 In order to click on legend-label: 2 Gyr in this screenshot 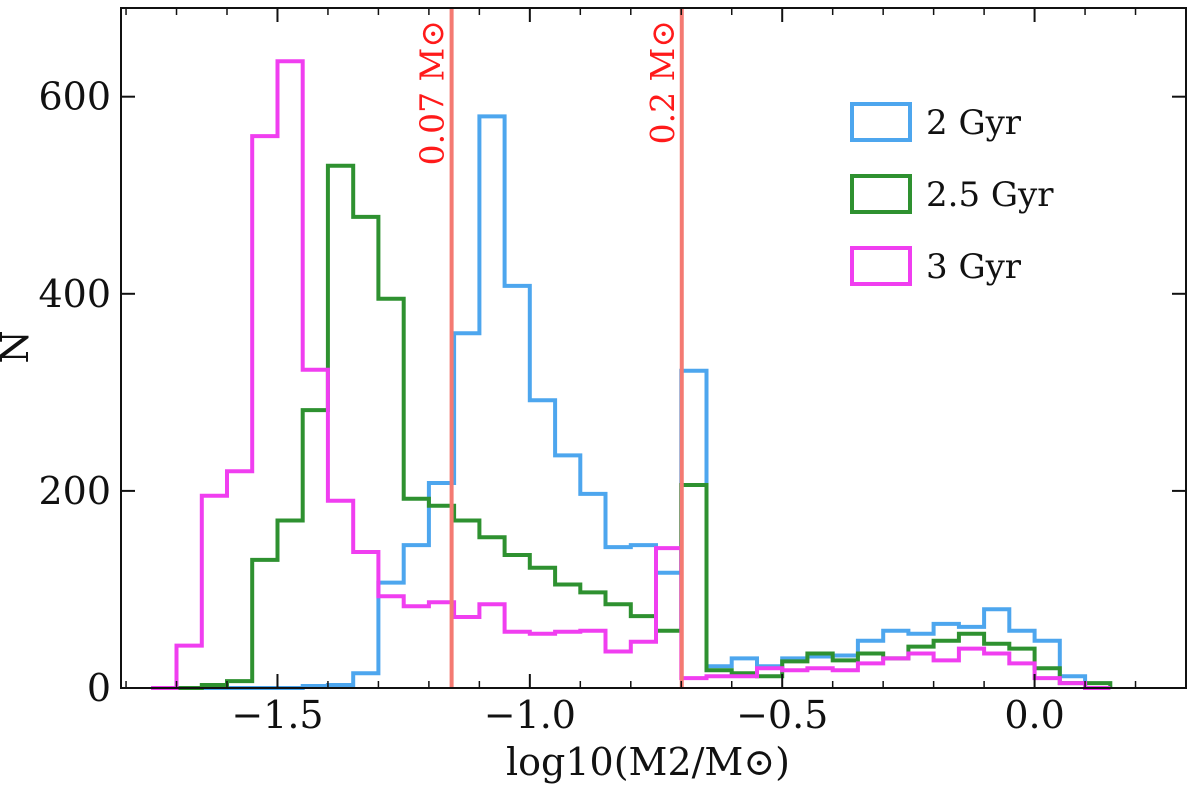, I will do `click(974, 123)`.